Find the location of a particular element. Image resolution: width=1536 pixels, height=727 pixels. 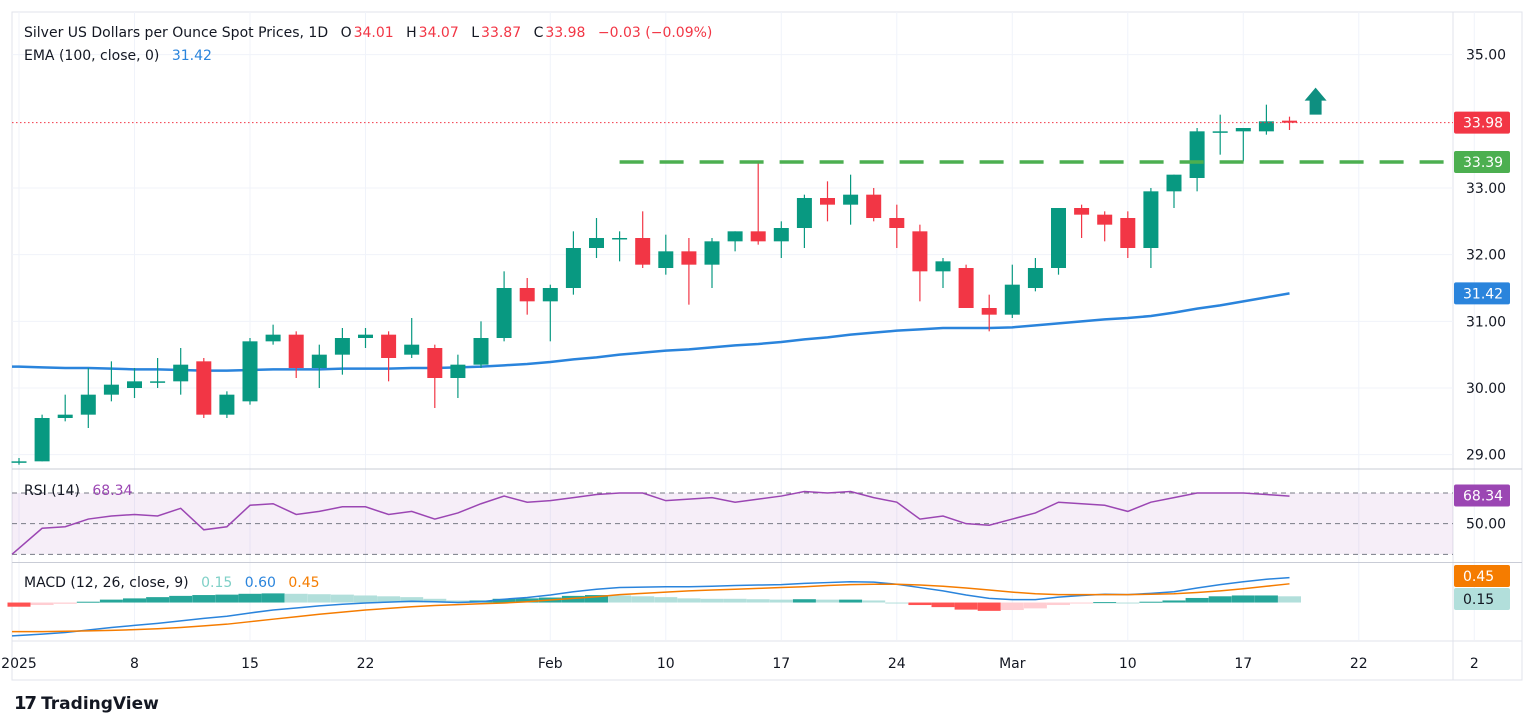

rsi-value: 68.34 is located at coordinates (112, 491).